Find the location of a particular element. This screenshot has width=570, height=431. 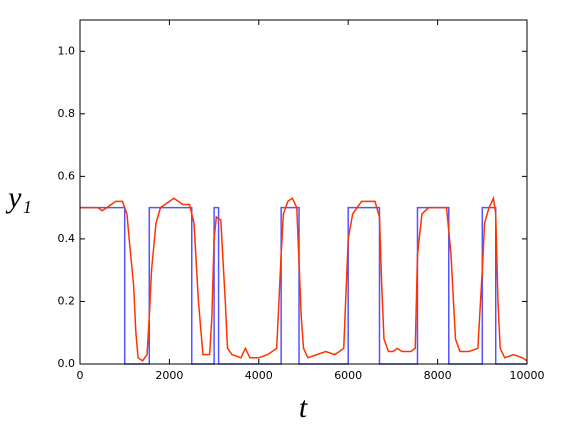

x-tick-label: 2000 is located at coordinates (169, 375).